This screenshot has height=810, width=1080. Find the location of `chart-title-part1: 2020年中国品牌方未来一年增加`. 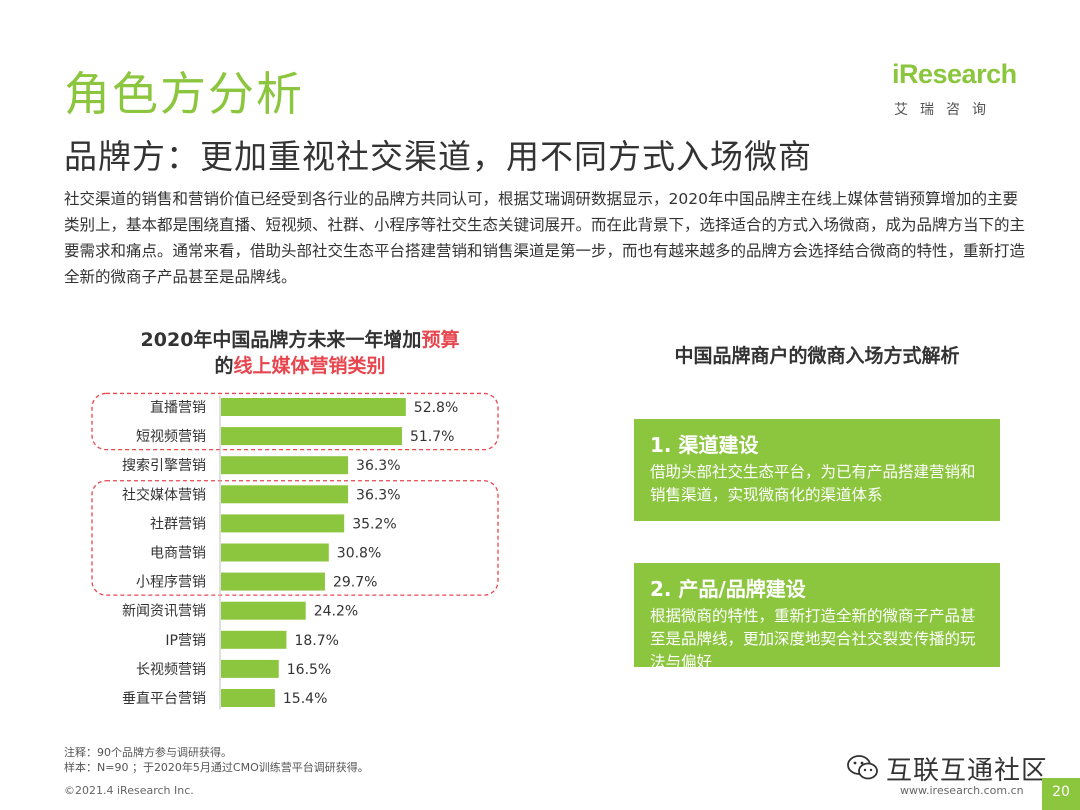

chart-title-part1: 2020年中国品牌方未来一年增加 is located at coordinates (281, 340).